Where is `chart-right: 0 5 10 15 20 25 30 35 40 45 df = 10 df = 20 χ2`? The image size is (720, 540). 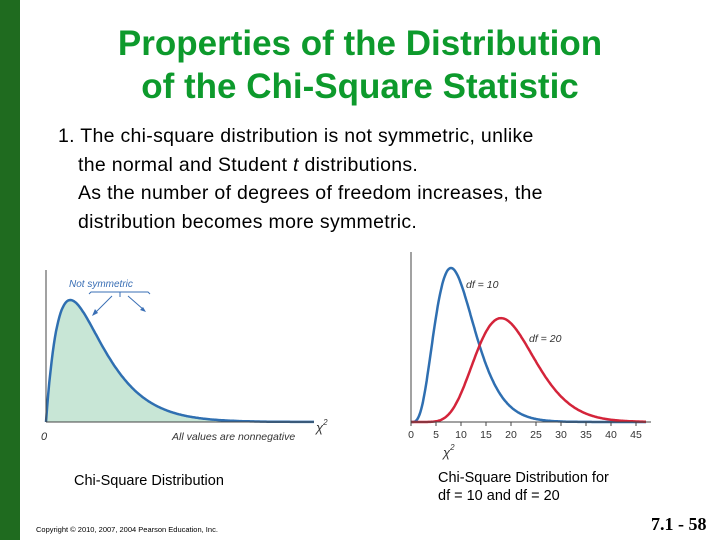
chart-right: 0 5 10 15 20 25 30 35 40 45 df = 10 df = 20 χ2 is located at coordinates (529, 356).